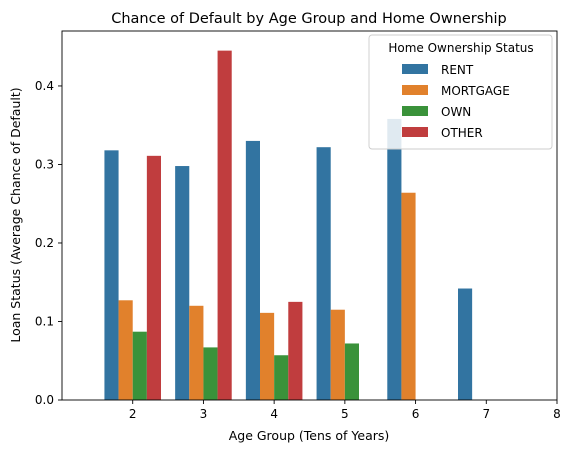  Describe the element at coordinates (274, 414) in the screenshot. I see `x-tick-label: 4` at that location.